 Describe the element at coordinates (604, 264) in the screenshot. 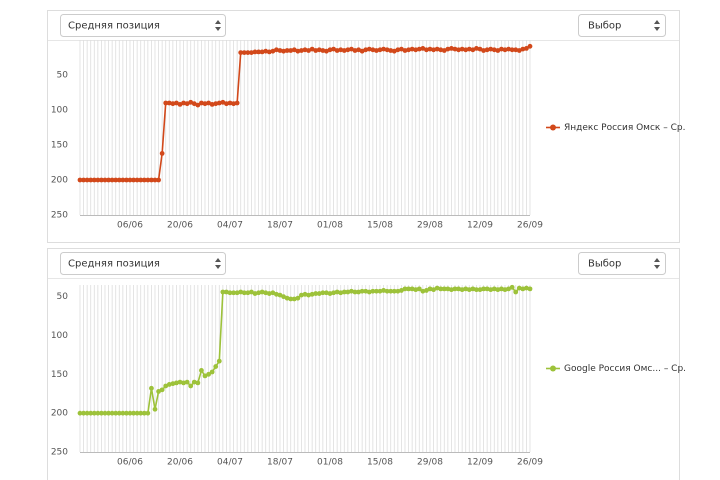

I see `select-dropdown-label: Выбор` at that location.